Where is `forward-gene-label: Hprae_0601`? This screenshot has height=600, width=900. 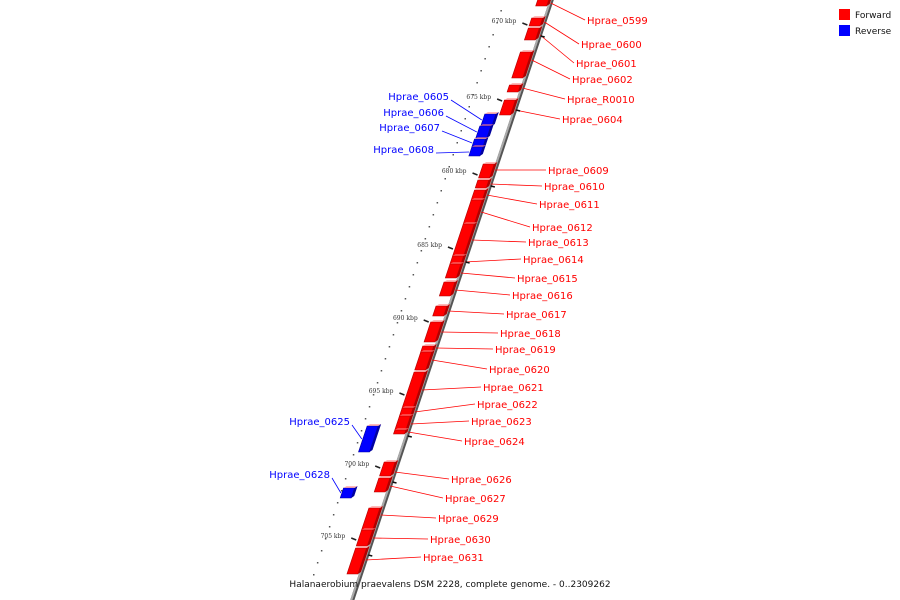
forward-gene-label: Hprae_0601 is located at coordinates (606, 64).